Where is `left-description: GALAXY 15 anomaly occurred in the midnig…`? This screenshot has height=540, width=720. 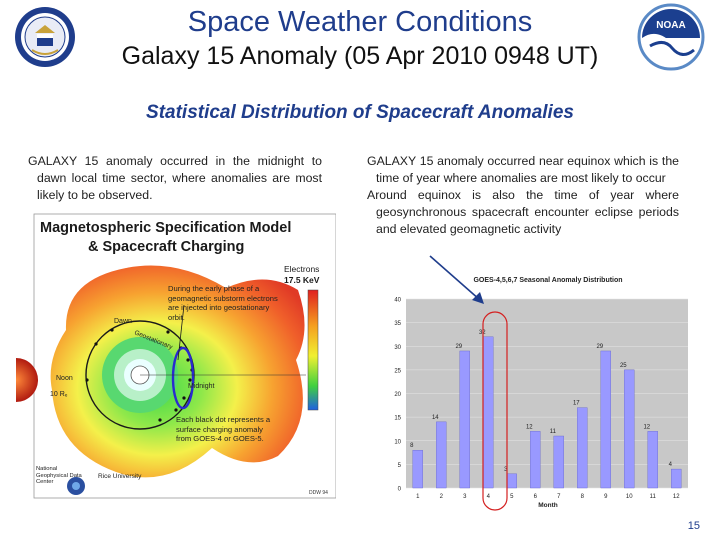 left-description: GALAXY 15 anomaly occurred in the midnig… is located at coordinates (175, 178).